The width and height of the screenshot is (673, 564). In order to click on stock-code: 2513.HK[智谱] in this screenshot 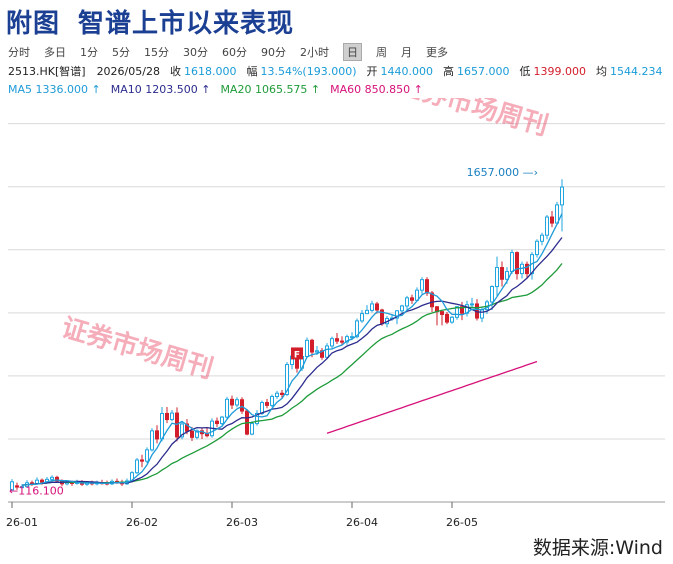, I will do `click(47, 71)`.